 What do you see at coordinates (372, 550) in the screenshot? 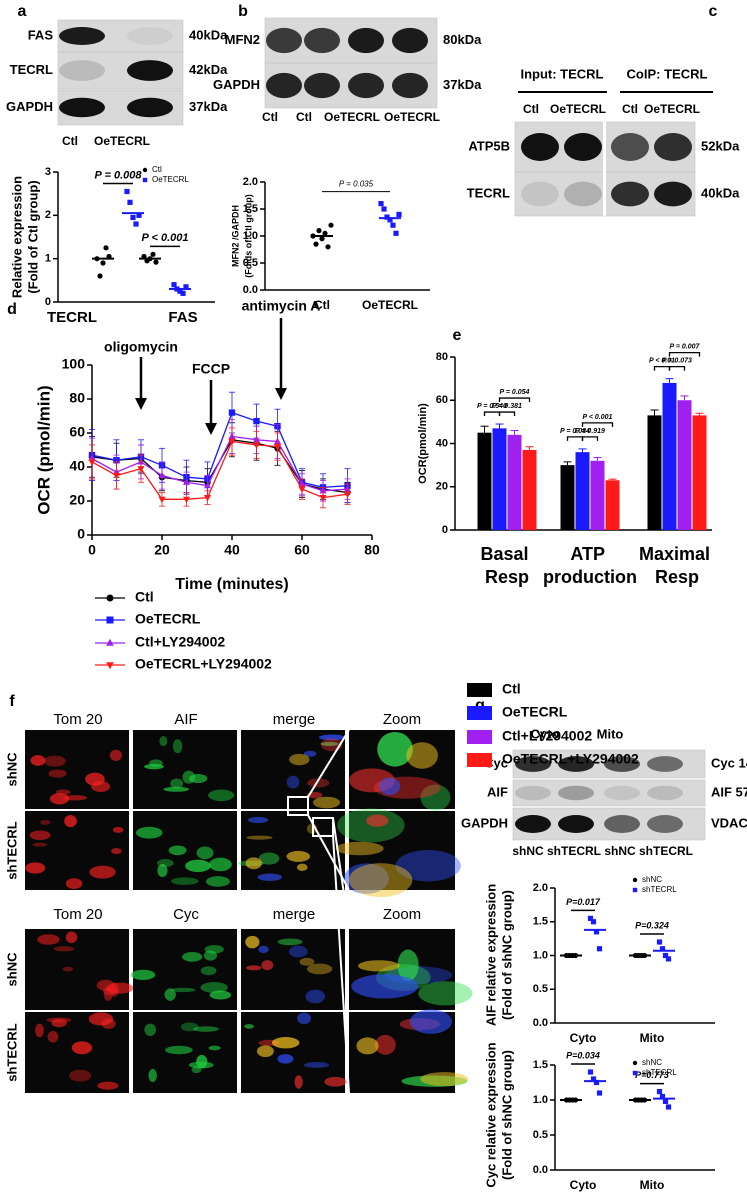
I see `x-tick-label: 80` at bounding box center [372, 550].